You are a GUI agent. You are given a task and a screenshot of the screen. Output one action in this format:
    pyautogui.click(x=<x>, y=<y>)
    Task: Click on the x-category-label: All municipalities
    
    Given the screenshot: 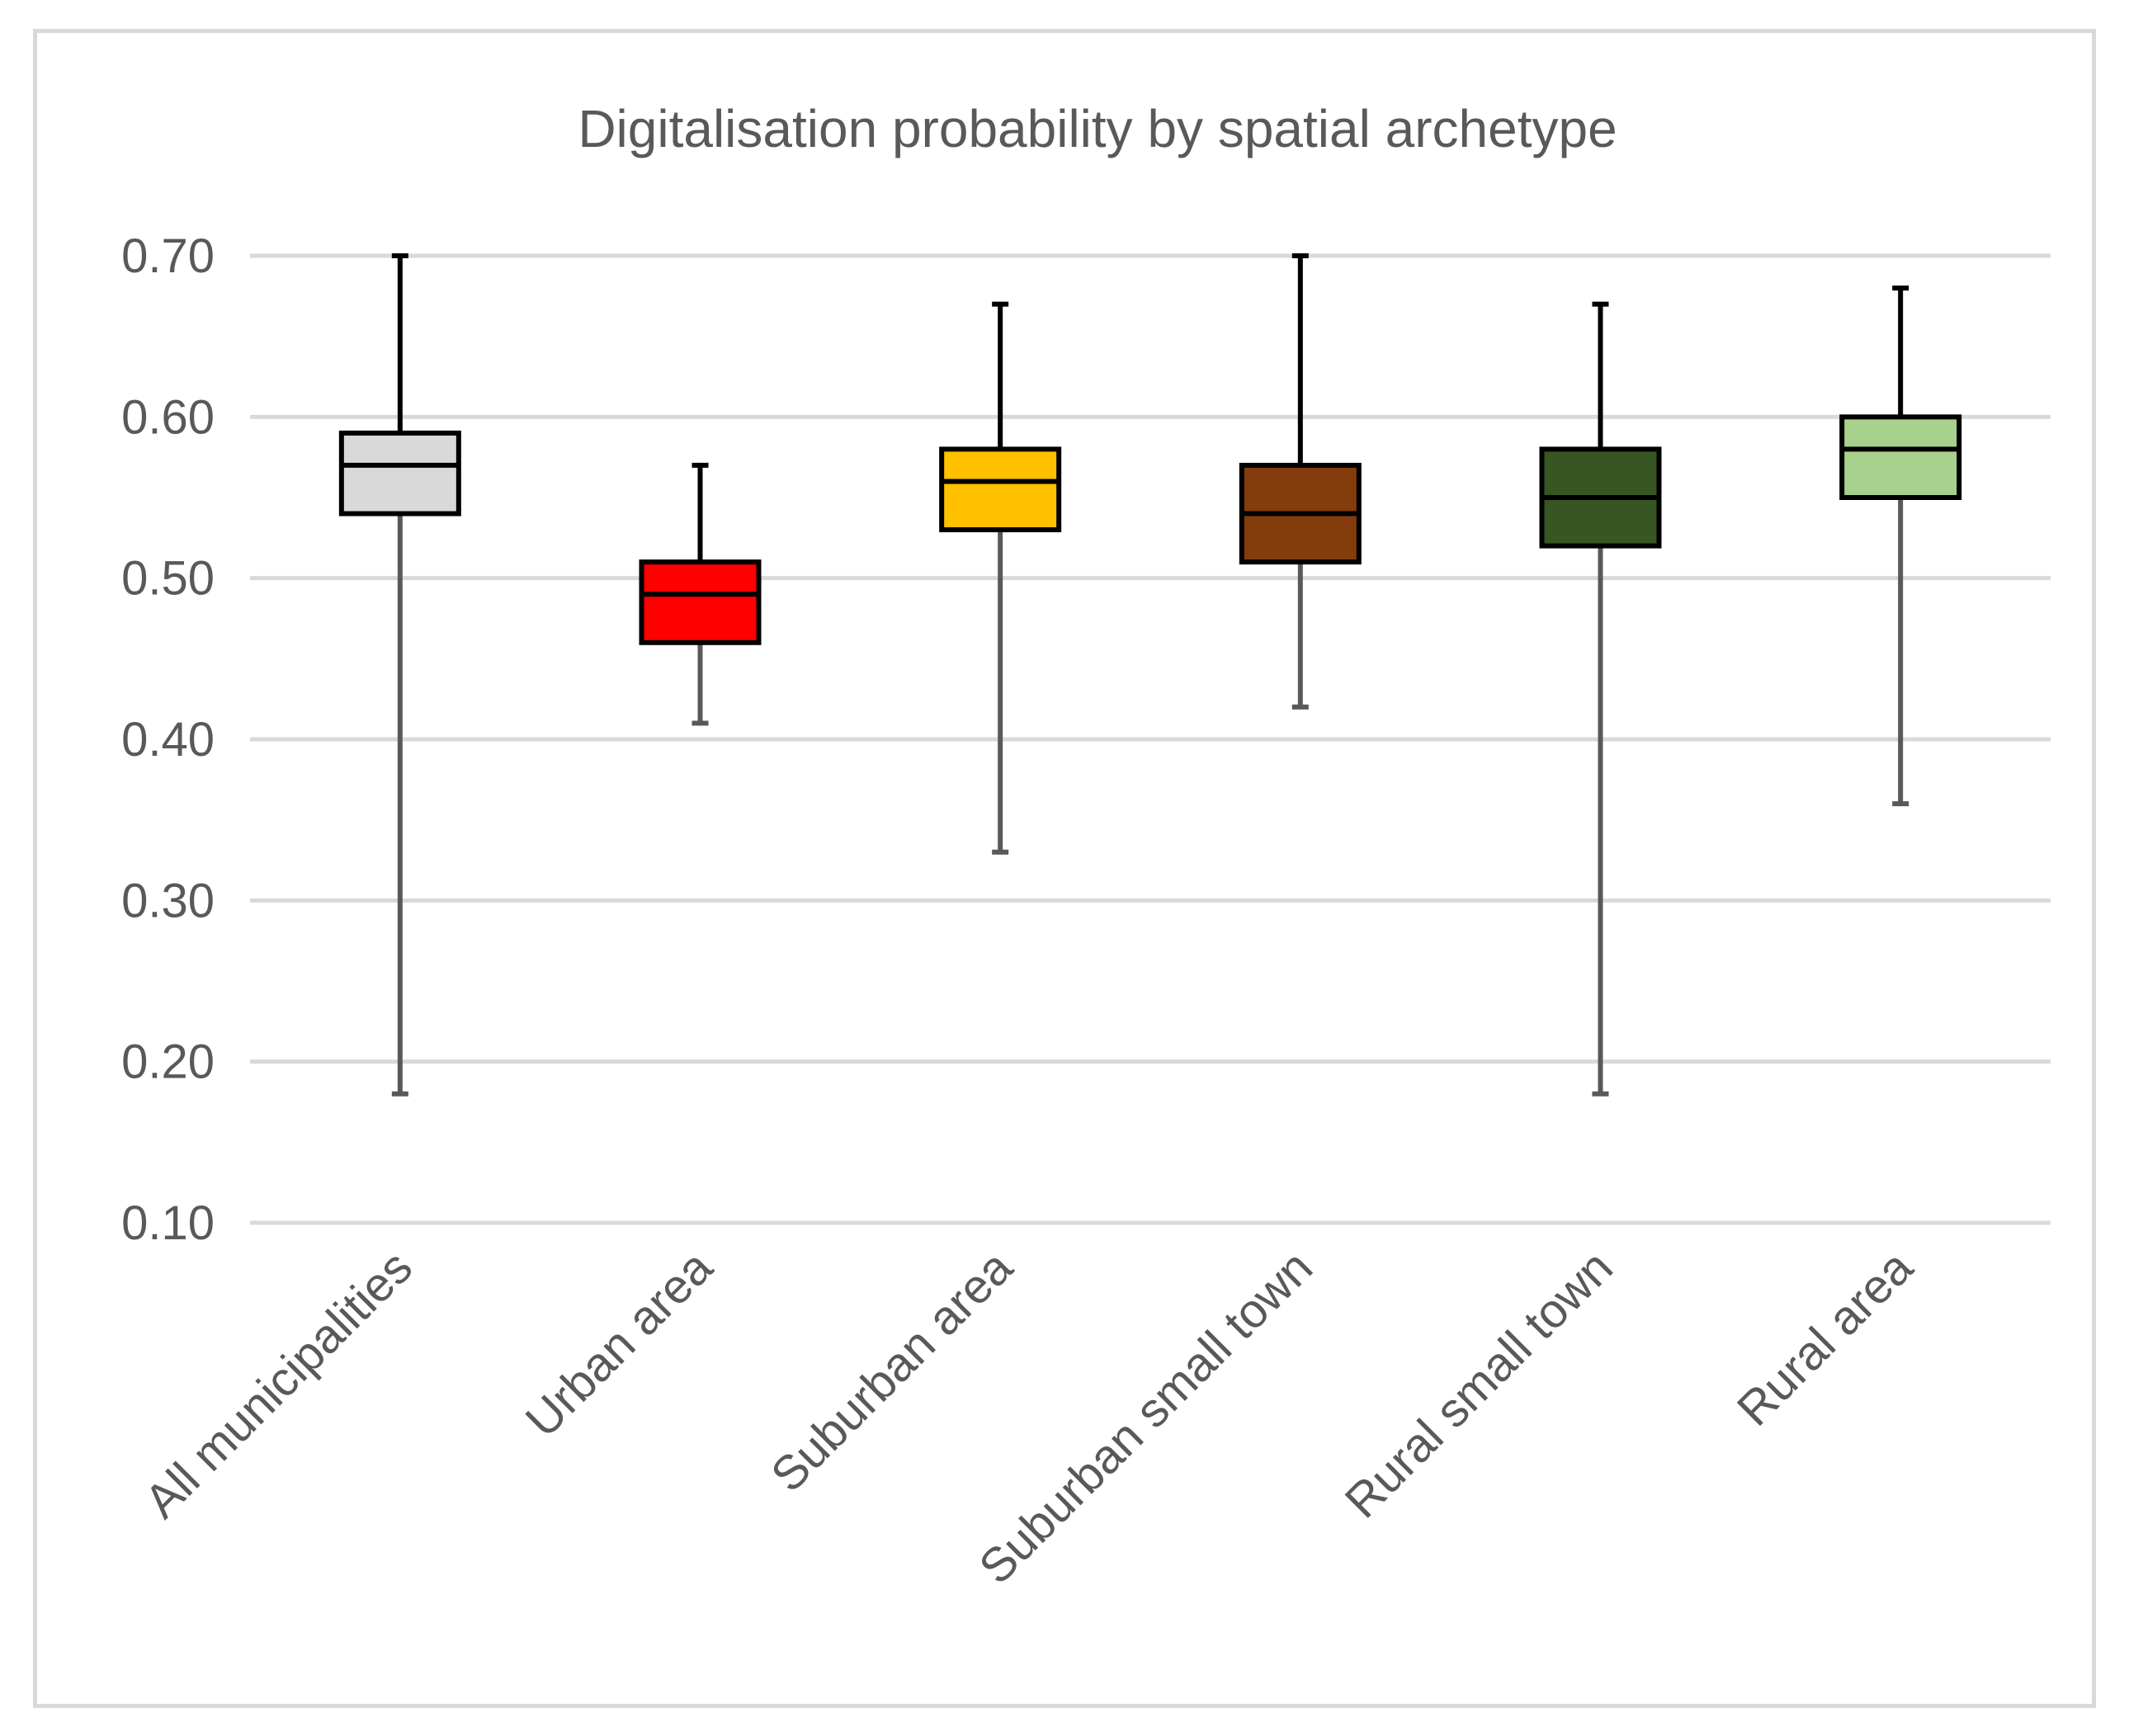 What is the action you would take?
    pyautogui.click(x=278, y=1384)
    